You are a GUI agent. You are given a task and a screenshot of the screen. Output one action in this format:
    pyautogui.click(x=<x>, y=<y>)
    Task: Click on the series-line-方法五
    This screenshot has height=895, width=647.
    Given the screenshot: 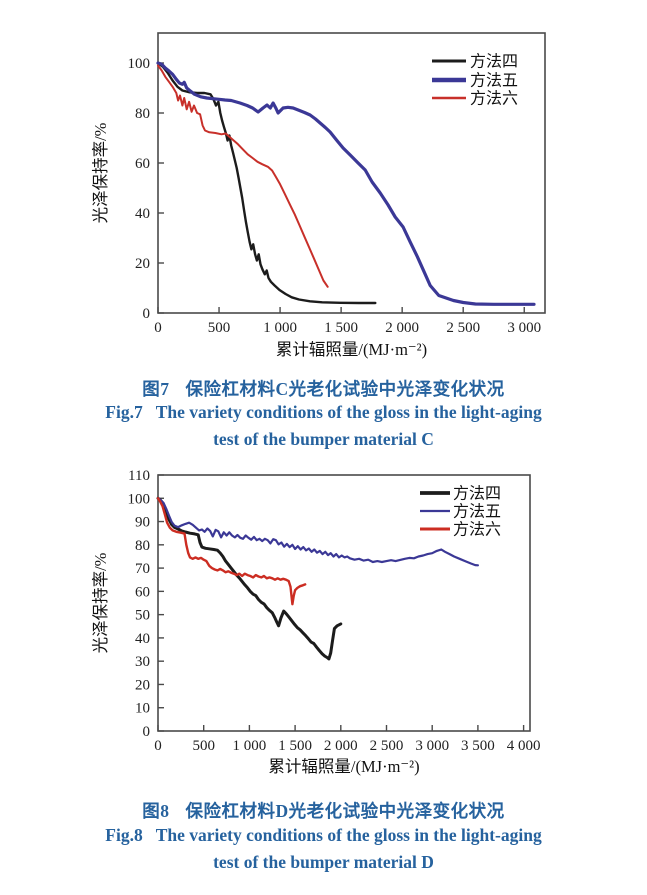 What is the action you would take?
    pyautogui.click(x=317, y=532)
    